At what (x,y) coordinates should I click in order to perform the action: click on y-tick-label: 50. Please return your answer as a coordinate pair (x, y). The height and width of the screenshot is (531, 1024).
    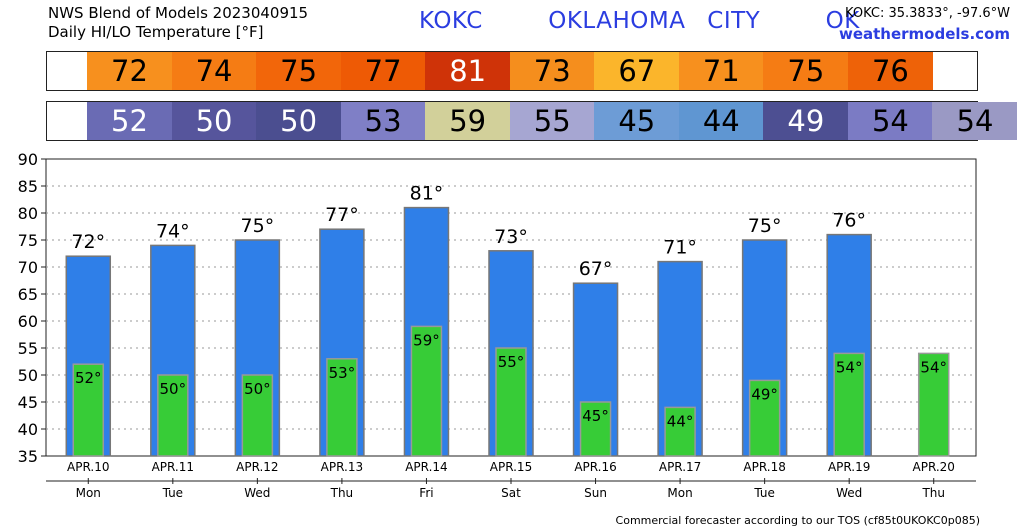
    Looking at the image, I should click on (28, 375).